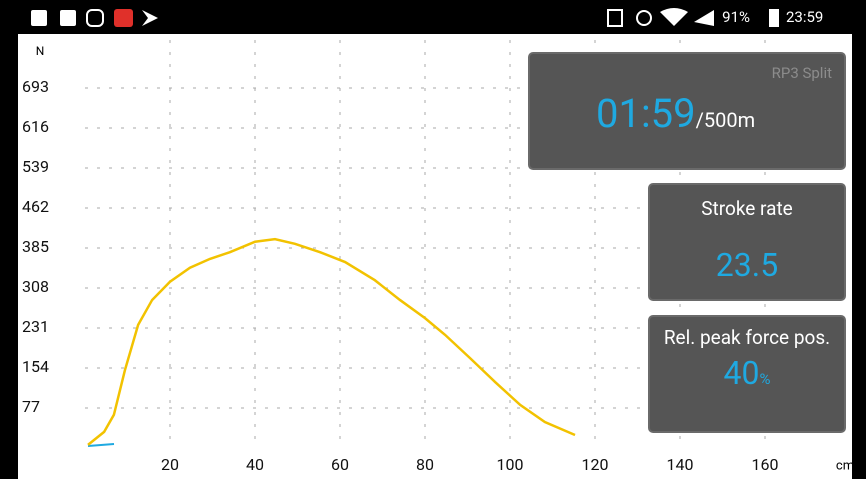 The image size is (866, 479). I want to click on status-bar, so click(433, 17).